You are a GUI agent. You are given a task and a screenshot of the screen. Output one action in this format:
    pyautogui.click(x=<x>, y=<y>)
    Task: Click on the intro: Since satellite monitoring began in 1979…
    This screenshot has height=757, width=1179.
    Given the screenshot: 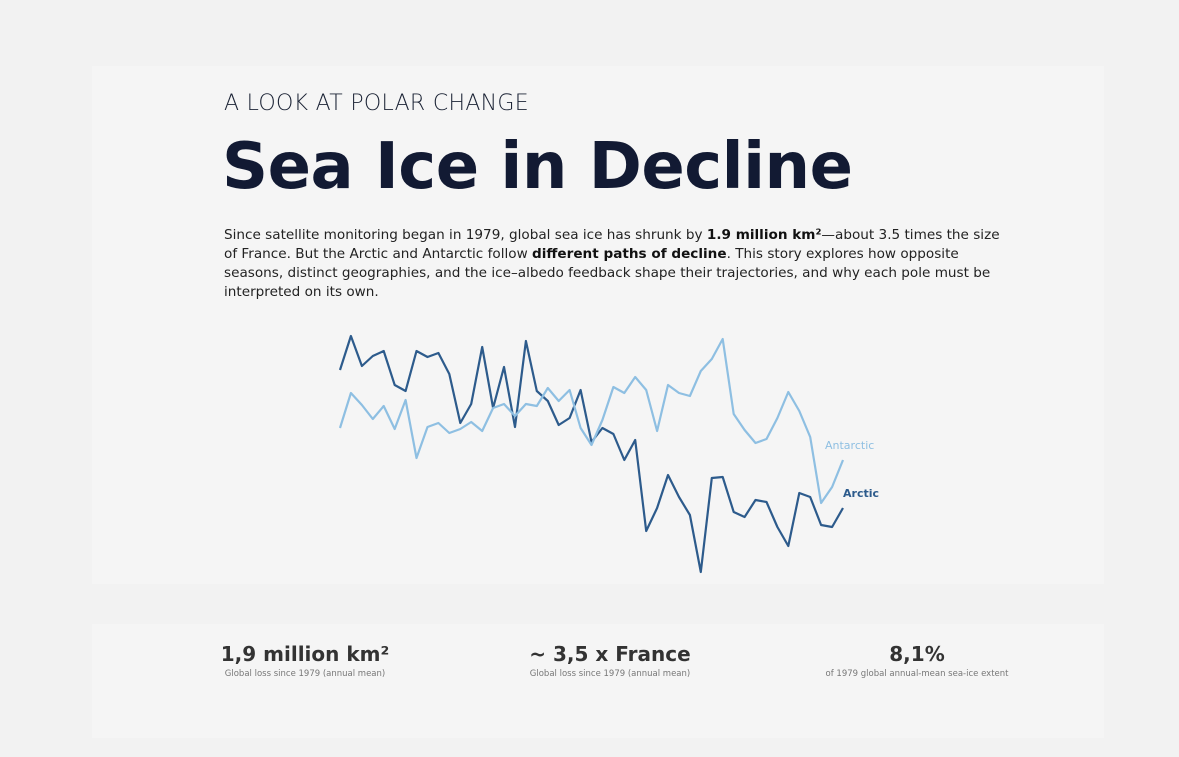 What is the action you would take?
    pyautogui.click(x=619, y=264)
    